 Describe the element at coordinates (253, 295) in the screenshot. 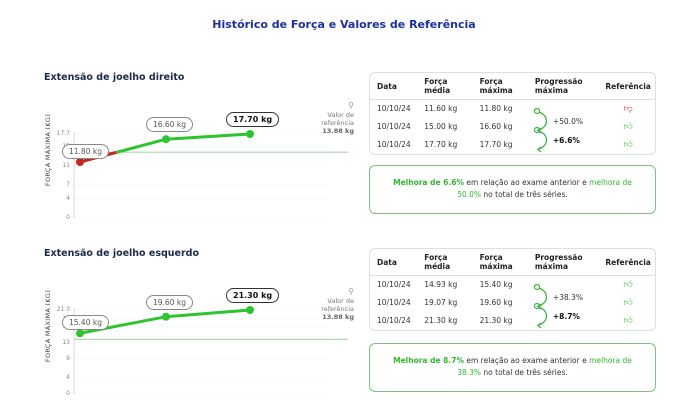

I see `data-label: 21.30 kg` at that location.